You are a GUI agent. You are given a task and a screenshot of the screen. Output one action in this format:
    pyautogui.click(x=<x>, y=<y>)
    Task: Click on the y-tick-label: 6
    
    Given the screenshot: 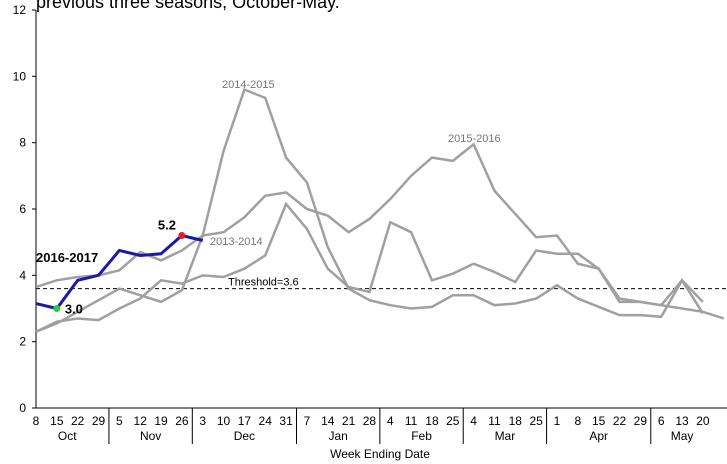 What is the action you would take?
    pyautogui.click(x=22, y=209)
    